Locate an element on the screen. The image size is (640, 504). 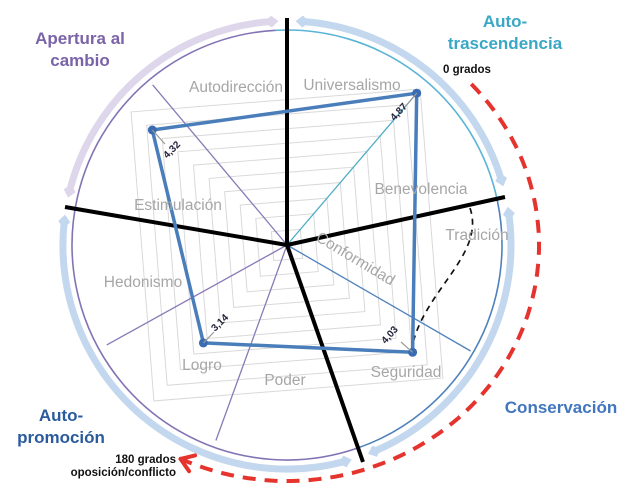
region-label: Hedonismo is located at coordinates (143, 282).